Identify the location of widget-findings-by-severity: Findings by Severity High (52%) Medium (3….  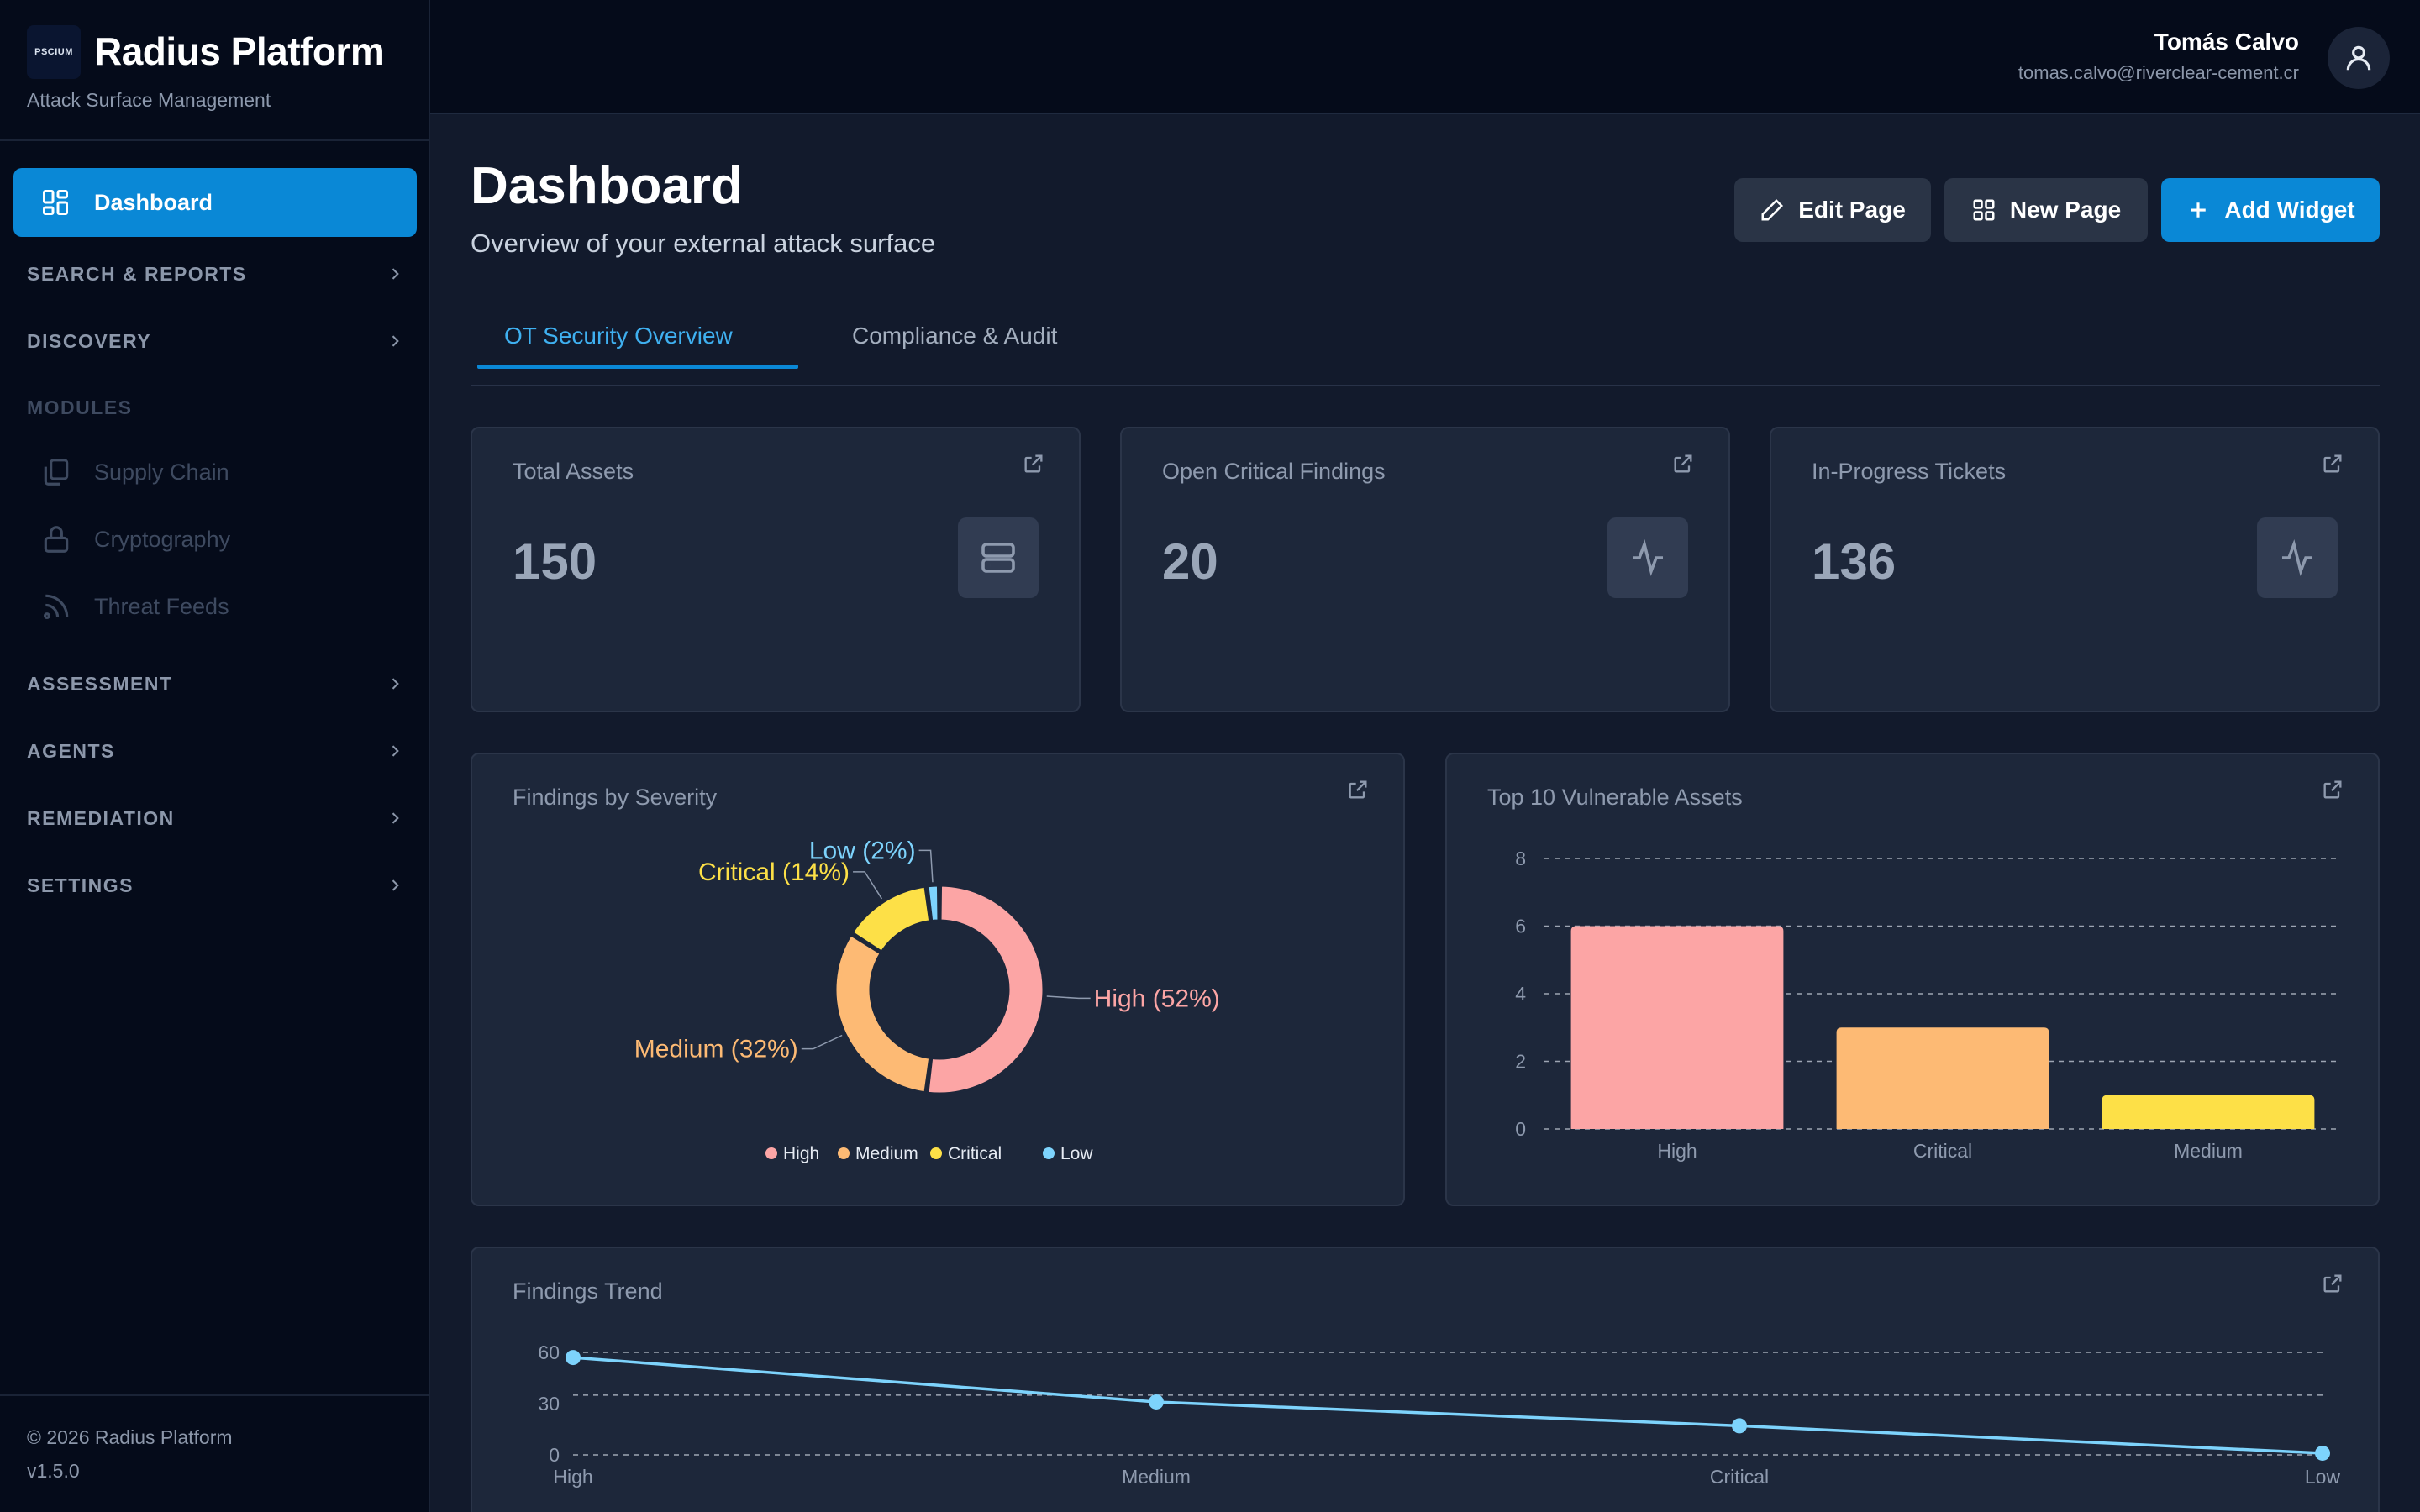
(938, 979).